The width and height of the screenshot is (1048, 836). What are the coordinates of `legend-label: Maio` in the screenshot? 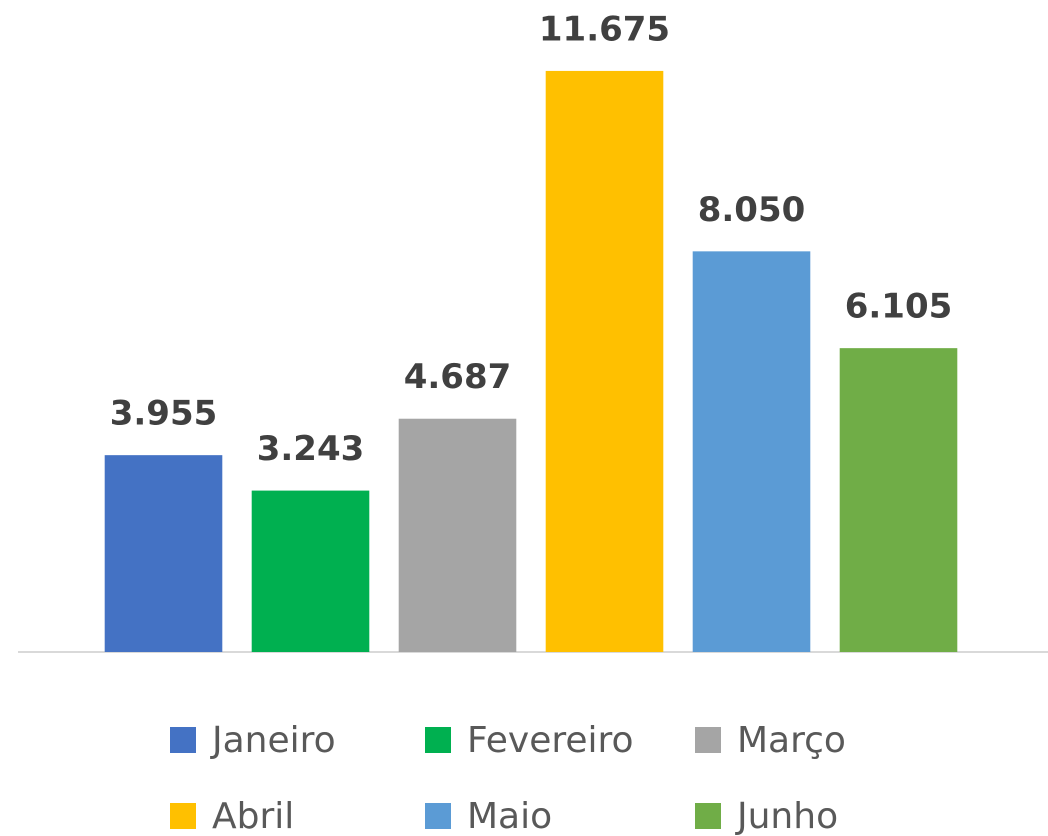 It's located at (509, 816).